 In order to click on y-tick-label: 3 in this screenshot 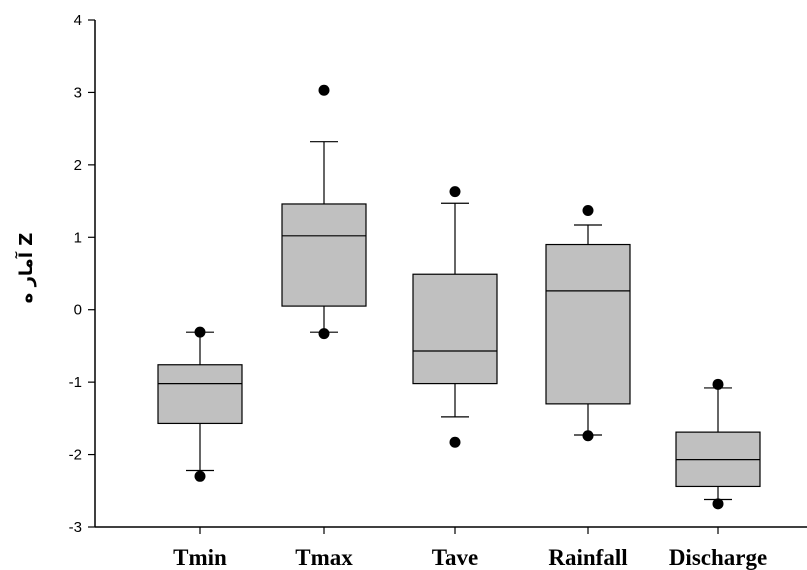, I will do `click(78, 92)`.